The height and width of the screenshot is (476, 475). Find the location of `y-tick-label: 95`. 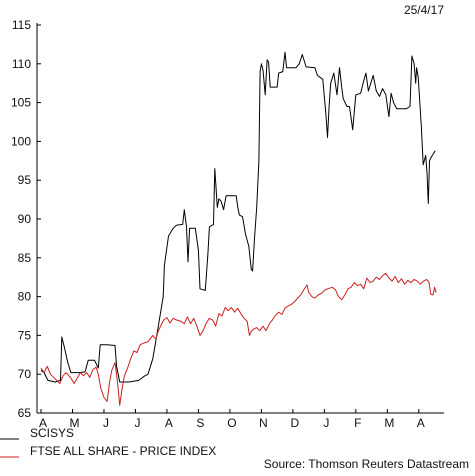

y-tick-label: 95 is located at coordinates (25, 180).